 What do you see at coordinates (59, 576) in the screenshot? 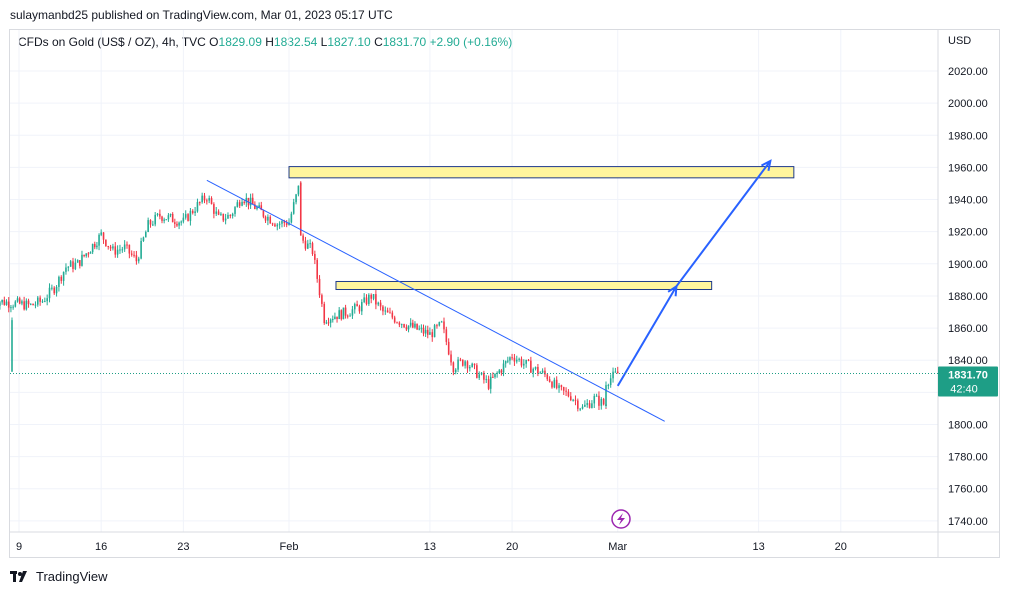
I see `footer-brand: TradingView` at bounding box center [59, 576].